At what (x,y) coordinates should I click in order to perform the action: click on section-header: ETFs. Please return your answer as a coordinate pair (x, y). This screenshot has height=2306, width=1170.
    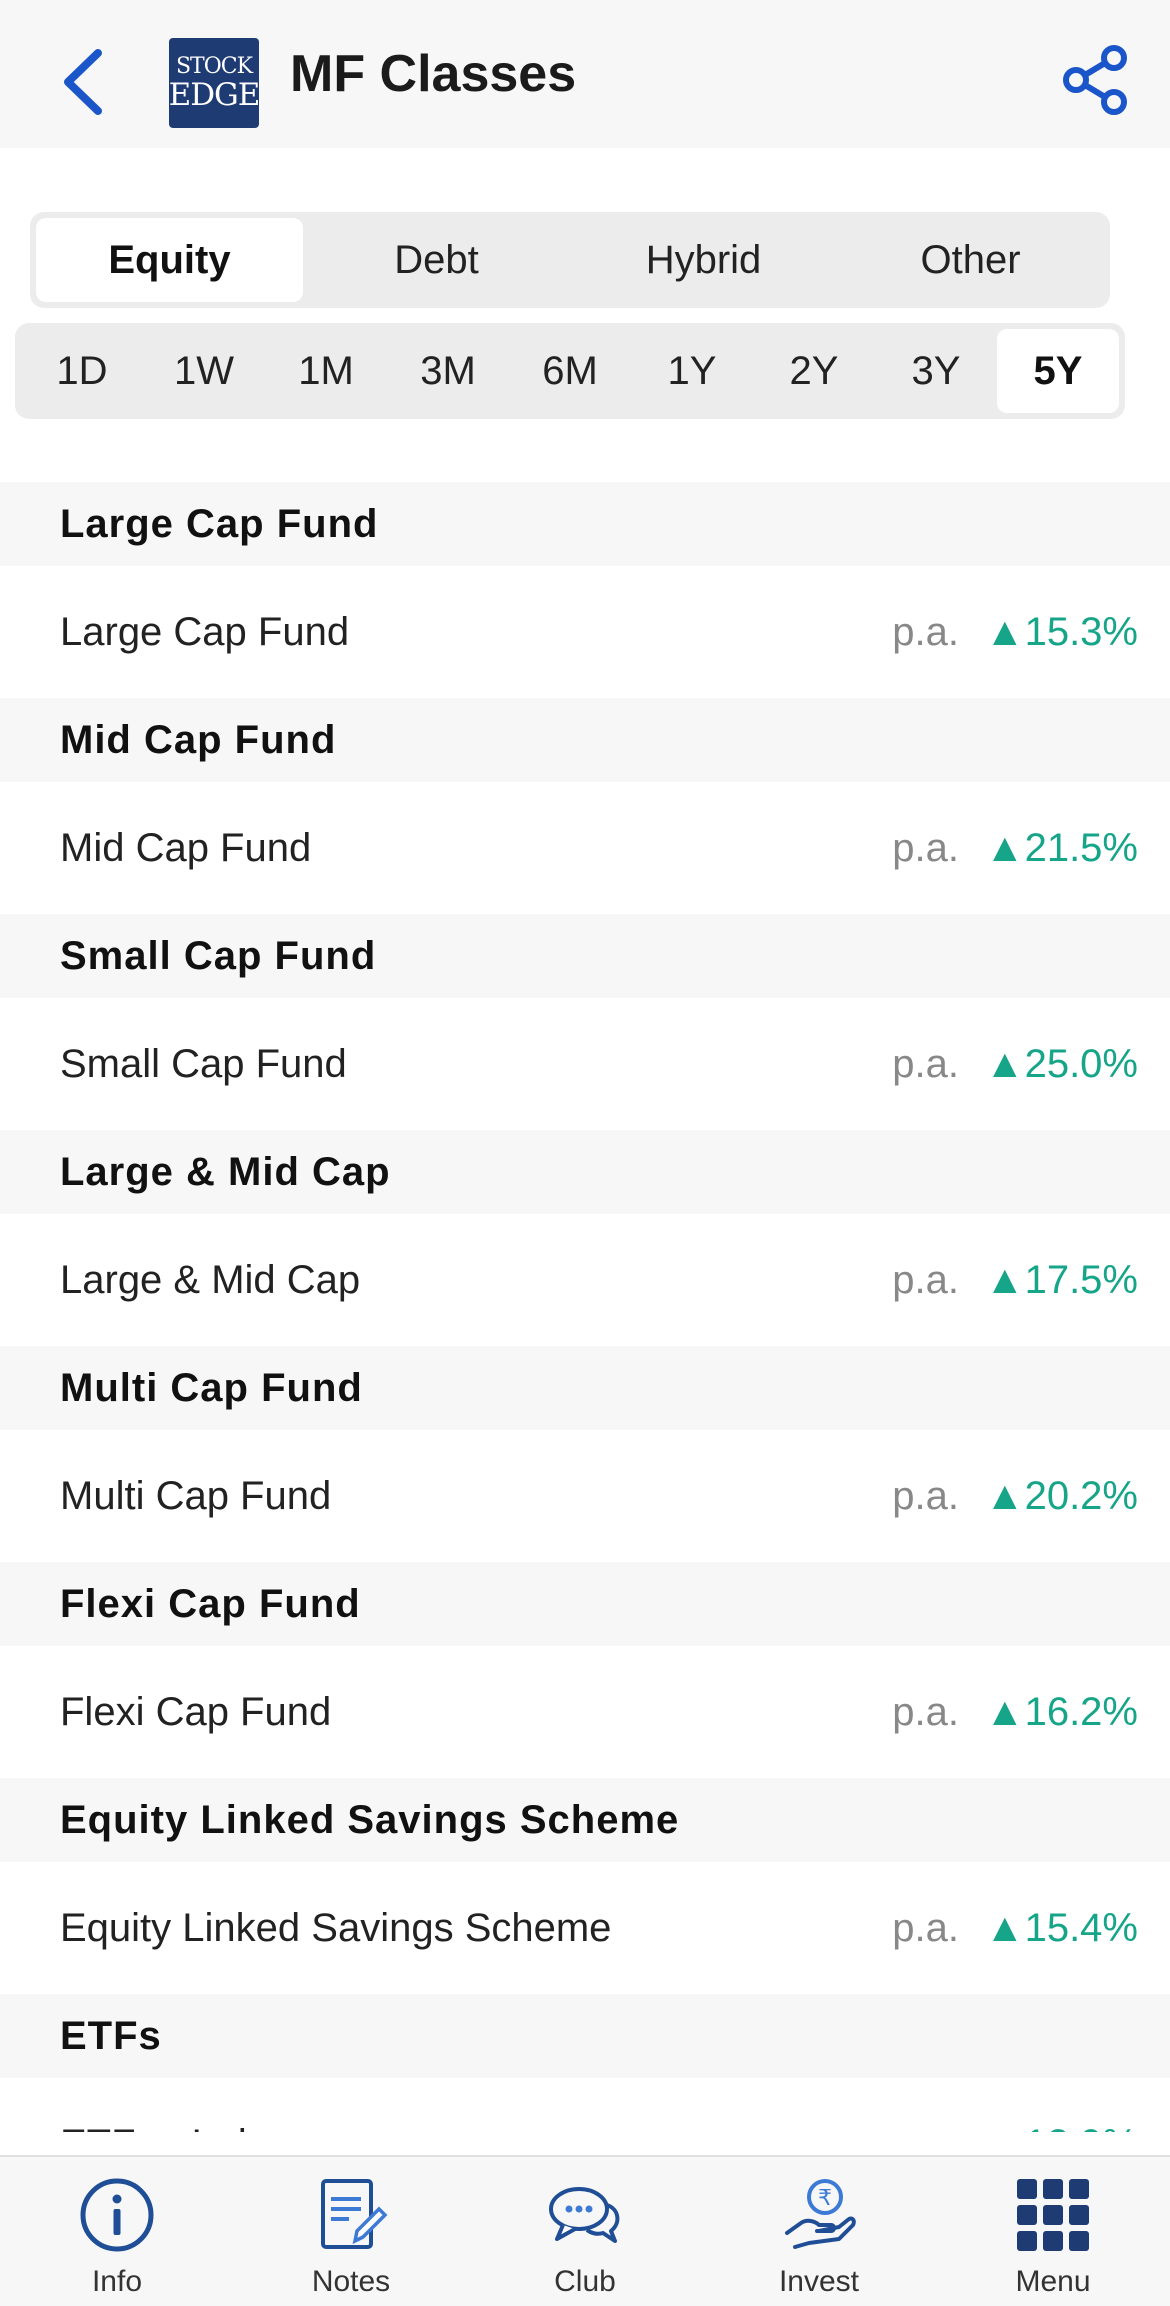
    Looking at the image, I should click on (585, 2036).